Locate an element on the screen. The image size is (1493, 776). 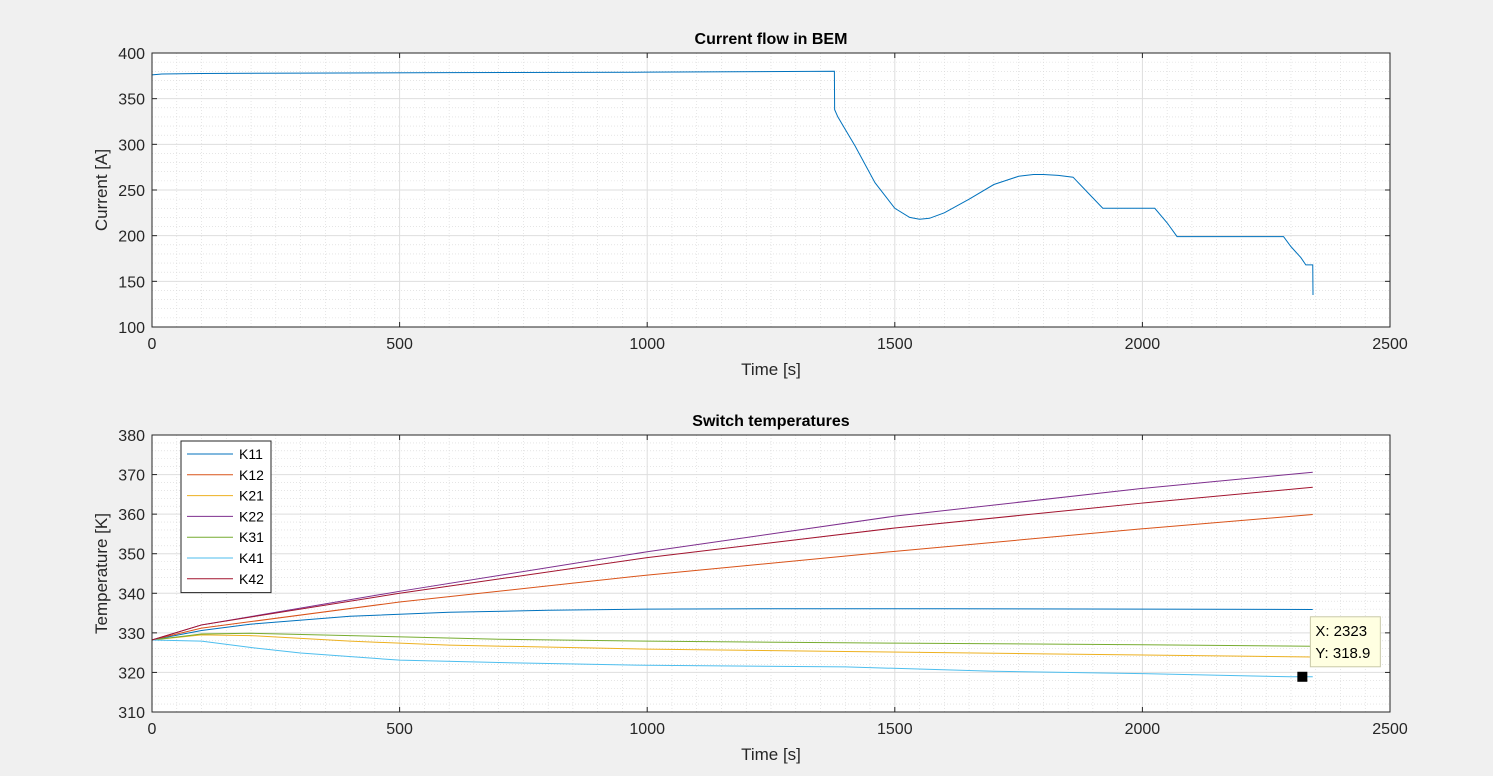
legend-label-k21: K21 is located at coordinates (251, 496).